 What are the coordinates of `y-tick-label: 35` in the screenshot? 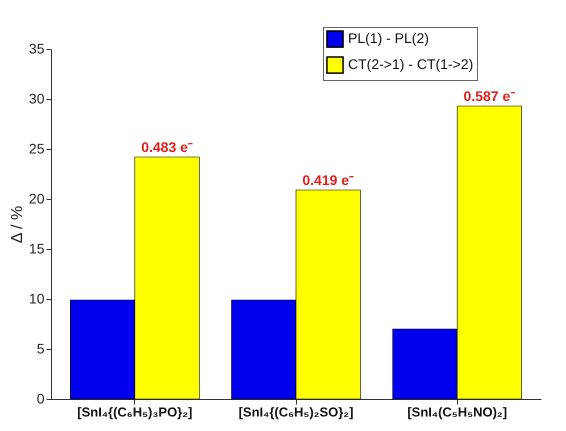 It's located at (36, 48).